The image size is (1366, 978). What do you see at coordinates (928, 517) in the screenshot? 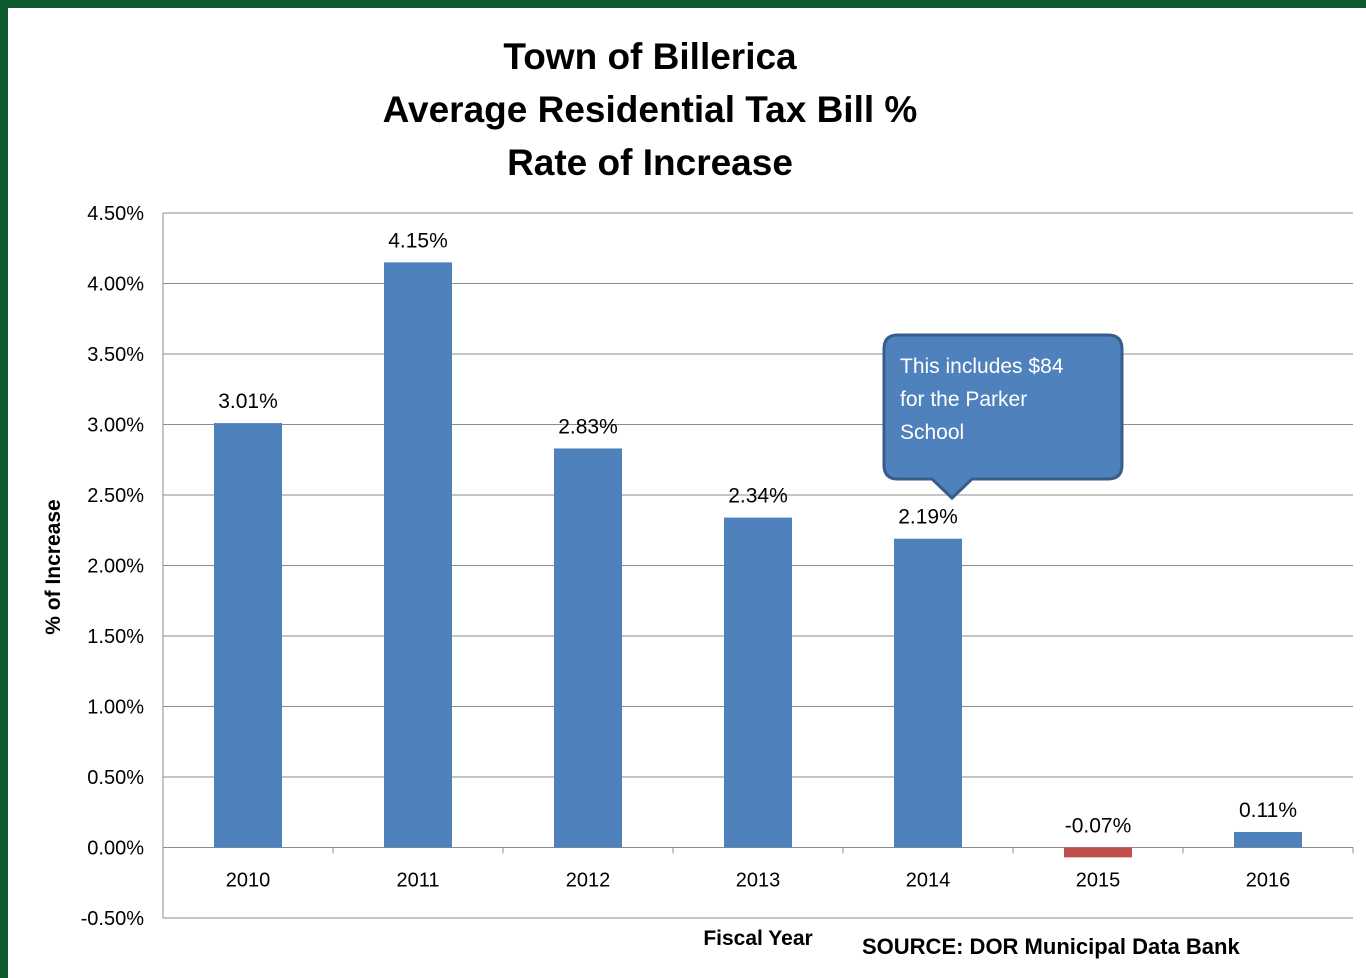
I see `data-label: 2.19%` at bounding box center [928, 517].